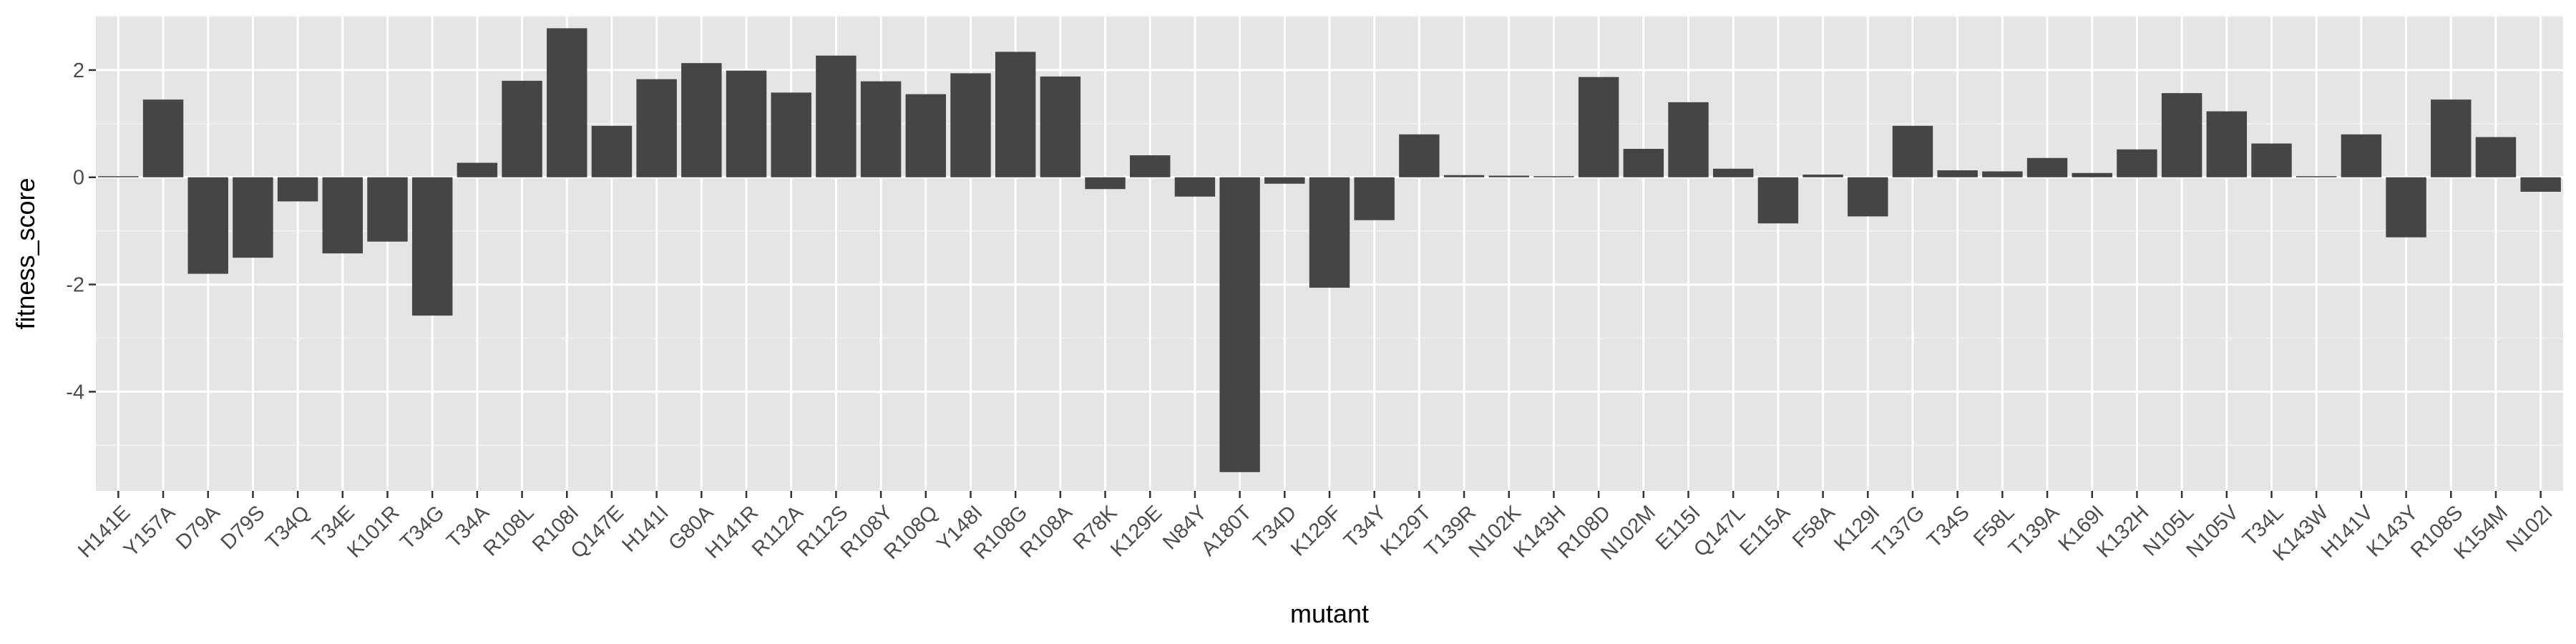 The image size is (2576, 644). What do you see at coordinates (2406, 208) in the screenshot?
I see `bar-k143y` at bounding box center [2406, 208].